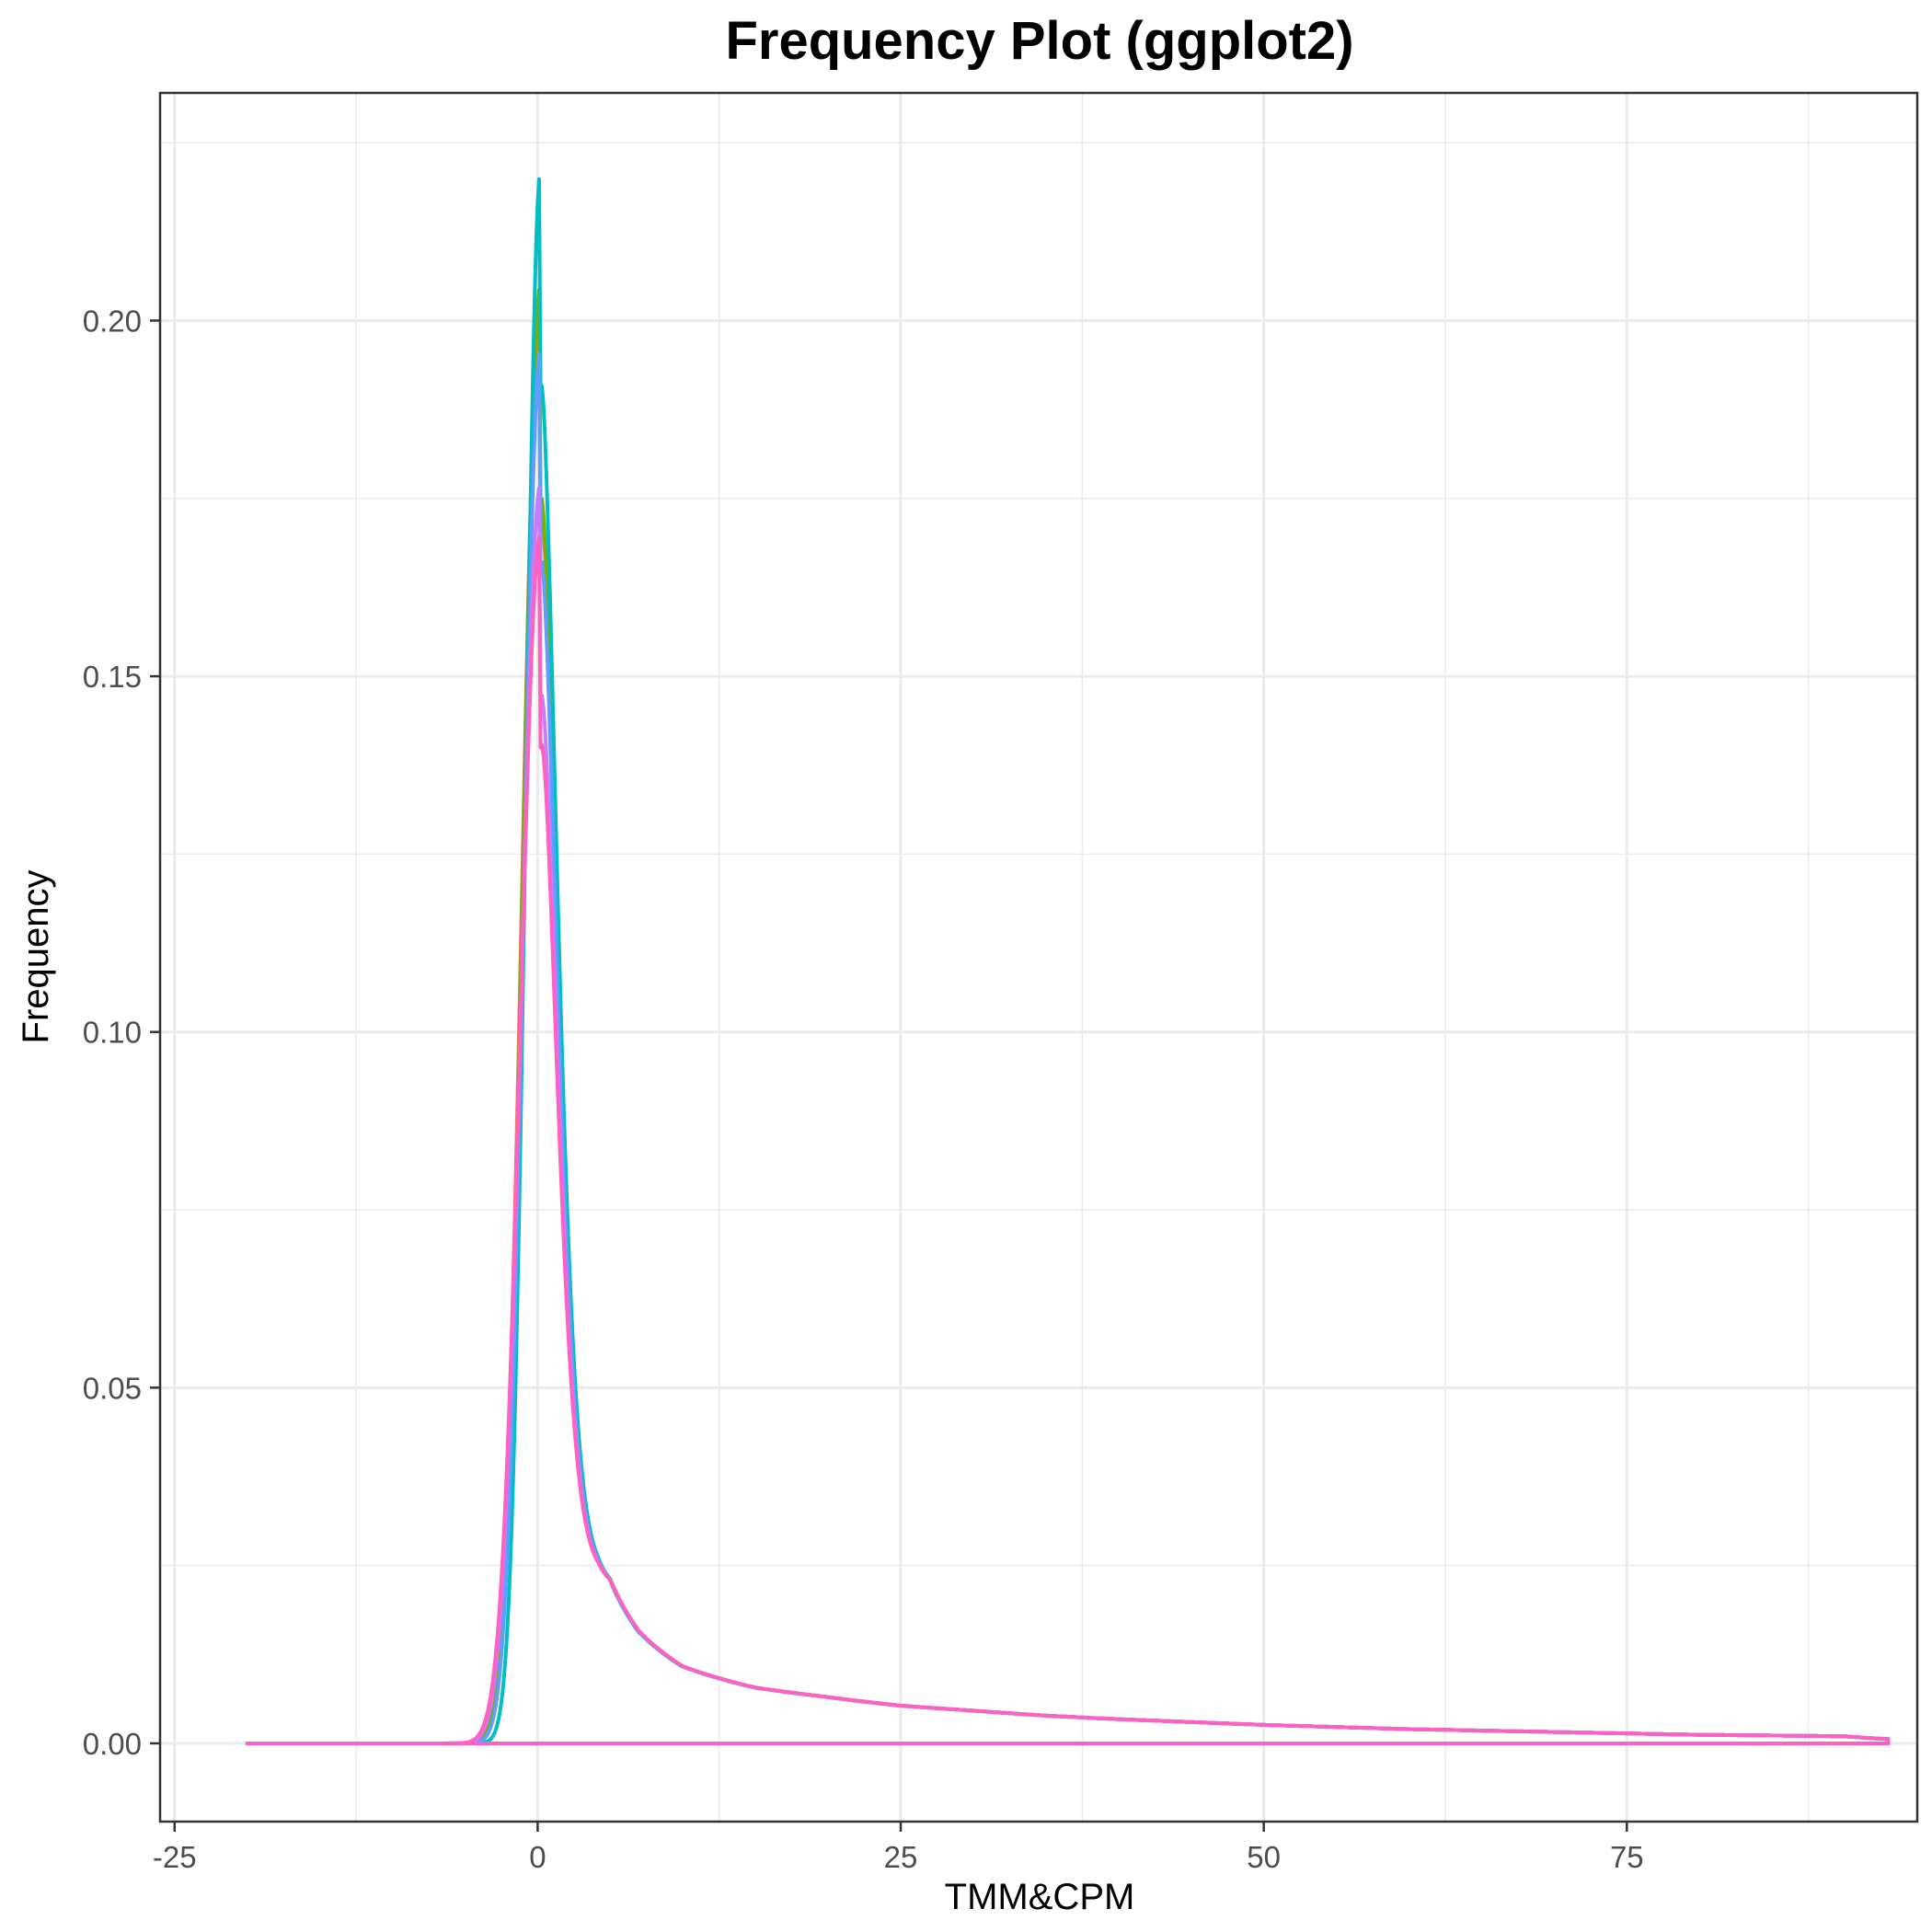 This screenshot has width=1932, height=1932. Describe the element at coordinates (1039, 41) in the screenshot. I see `chart-title: Frequency Plot (ggplot2)` at that location.